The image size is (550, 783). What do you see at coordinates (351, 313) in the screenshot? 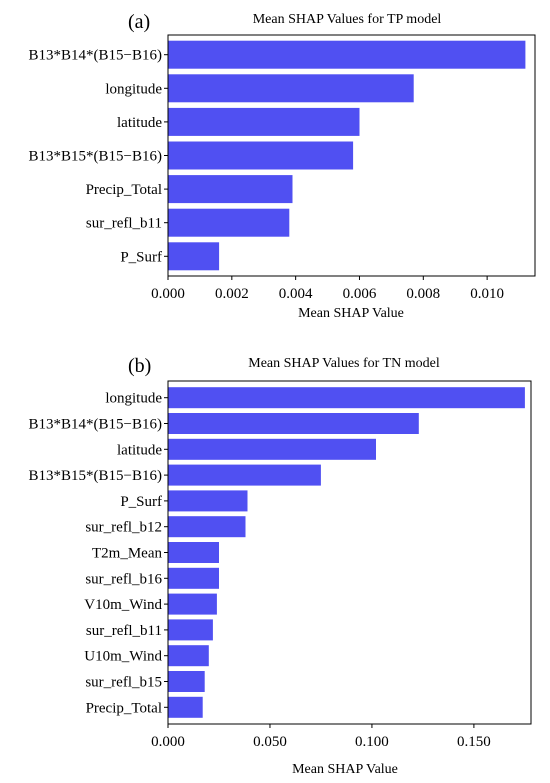
I see `x-axis-label-tp: Mean SHAP Value` at bounding box center [351, 313].